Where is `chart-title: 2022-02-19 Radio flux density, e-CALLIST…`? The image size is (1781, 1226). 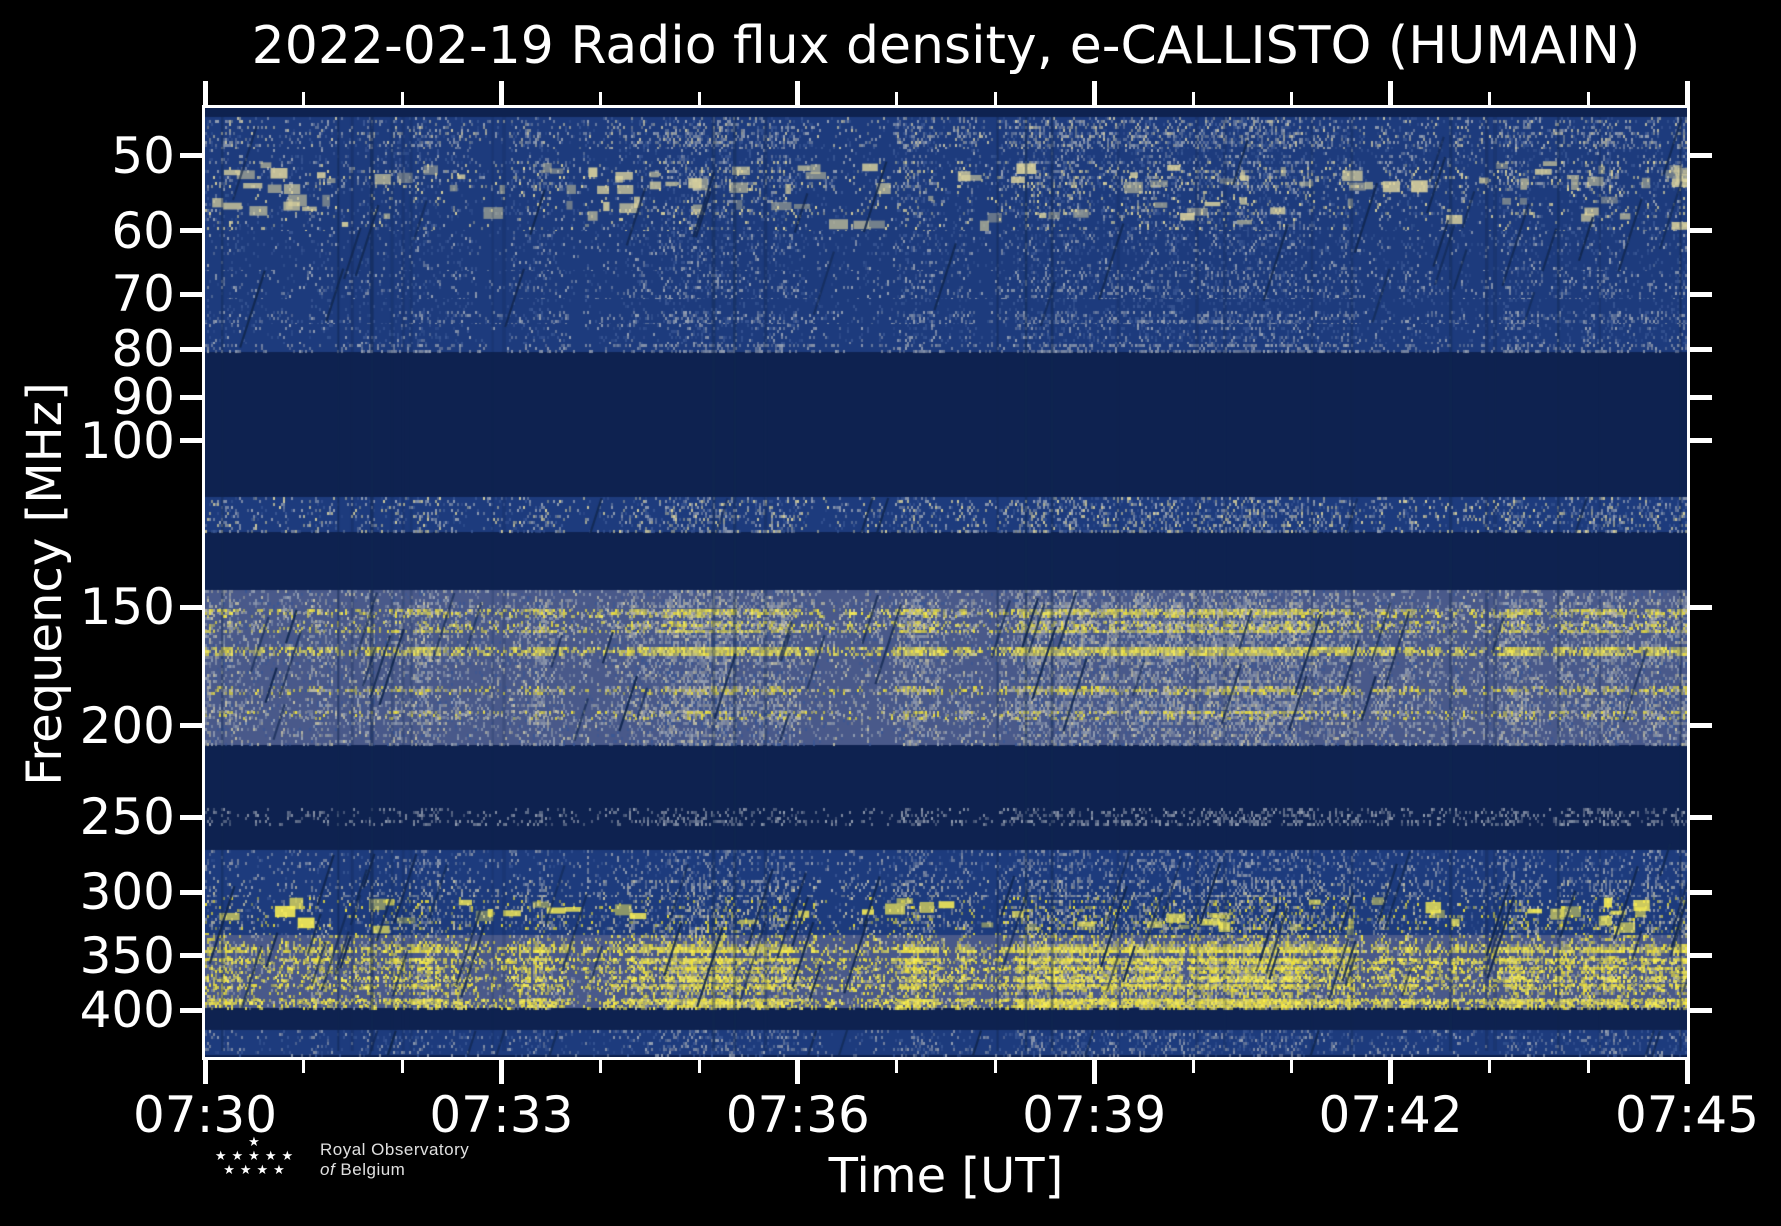 chart-title: 2022-02-19 Radio flux density, e-CALLIST… is located at coordinates (946, 46).